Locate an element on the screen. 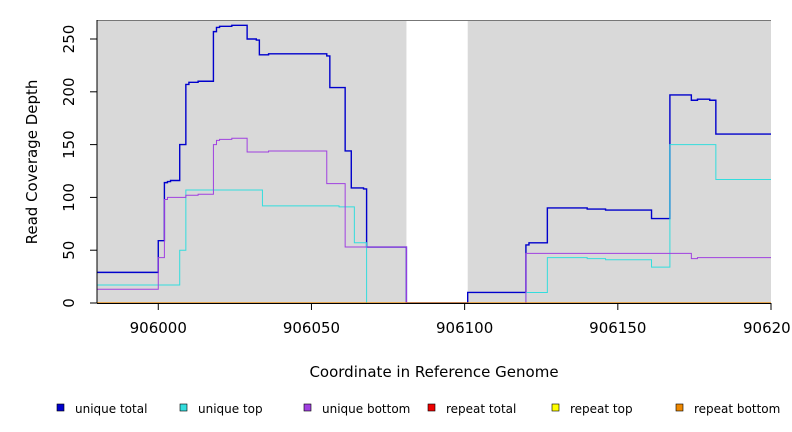  x-axis-title: Coordinate in Reference Genome is located at coordinates (433, 372).